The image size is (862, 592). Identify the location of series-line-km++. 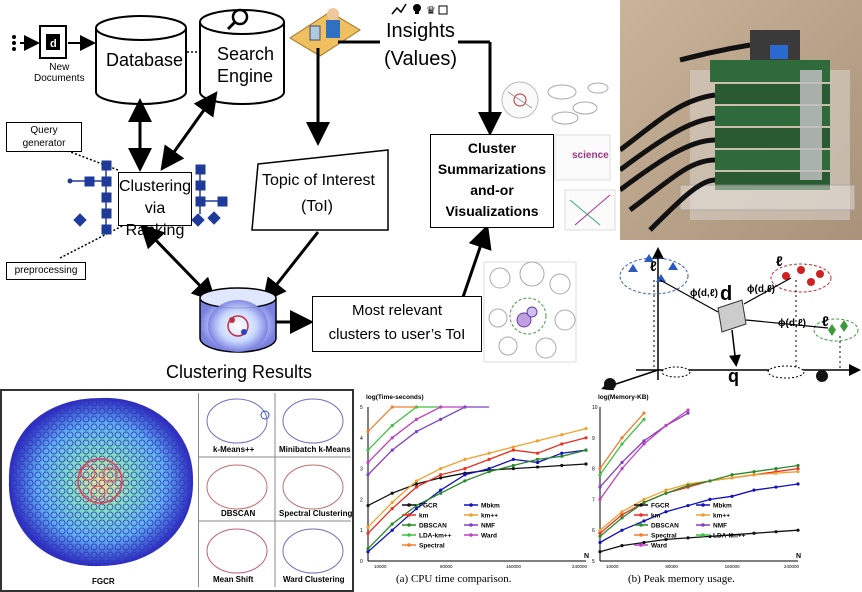
(477, 477).